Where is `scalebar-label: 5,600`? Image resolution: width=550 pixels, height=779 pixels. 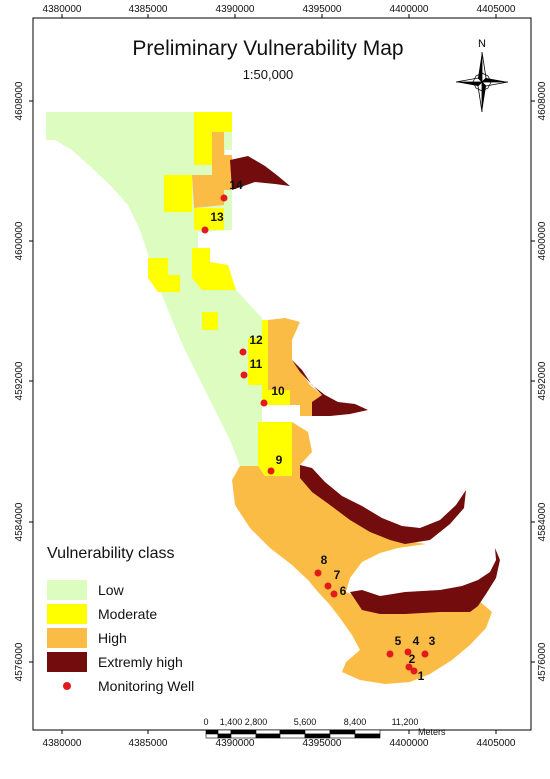 scalebar-label: 5,600 is located at coordinates (305, 722).